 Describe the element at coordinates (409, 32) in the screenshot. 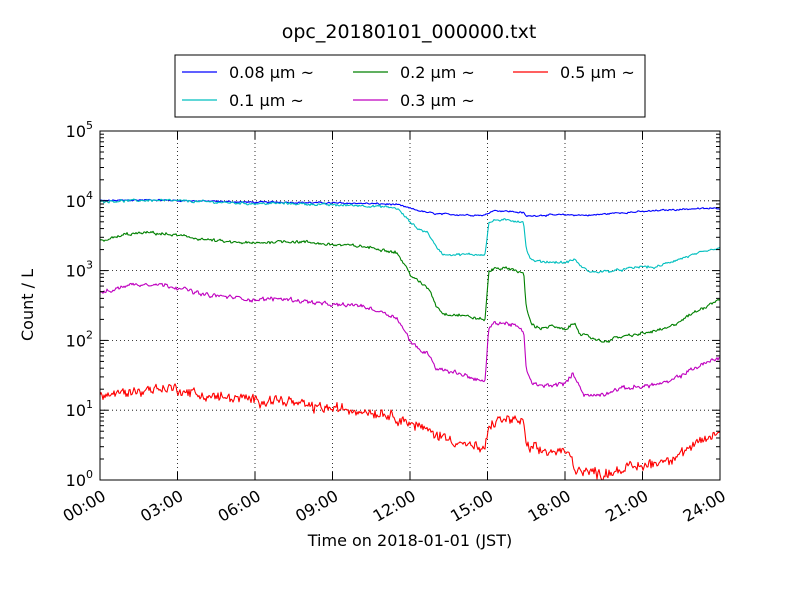

I see `chart-title: opc_20180101_000000.txt` at that location.